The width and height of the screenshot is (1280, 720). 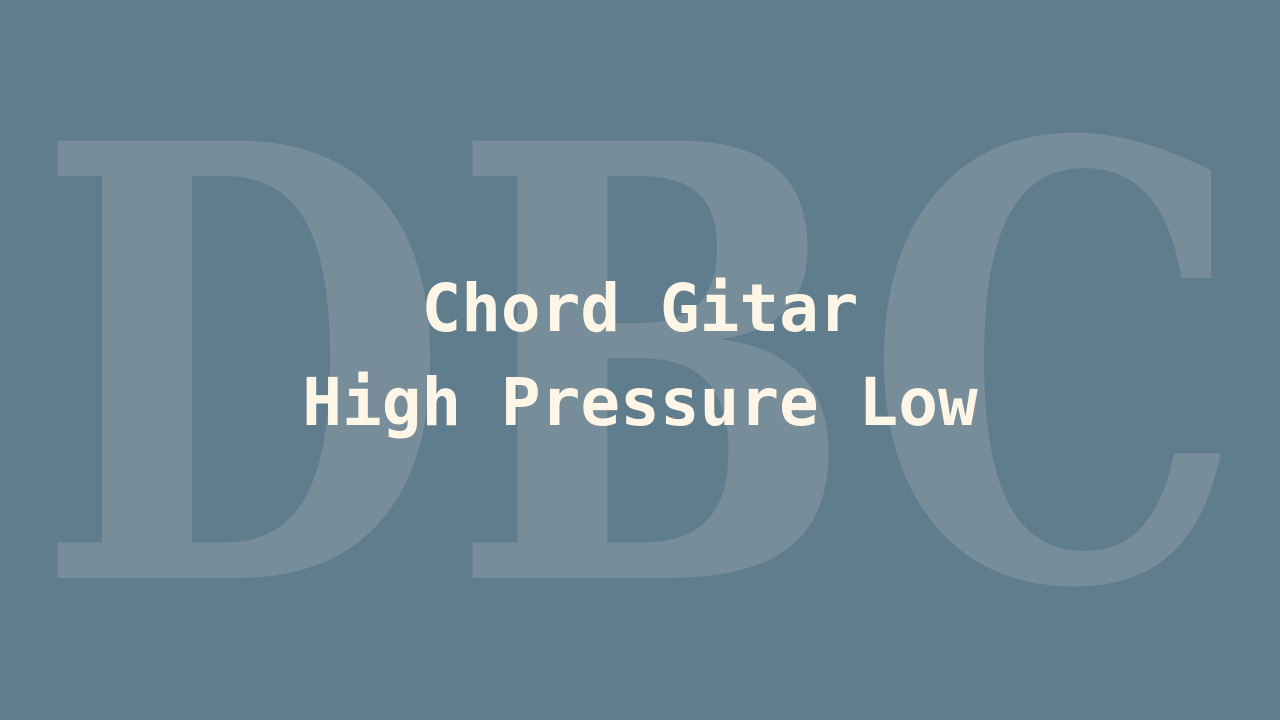 I want to click on title-line-2: High Pressure Low, so click(x=640, y=402).